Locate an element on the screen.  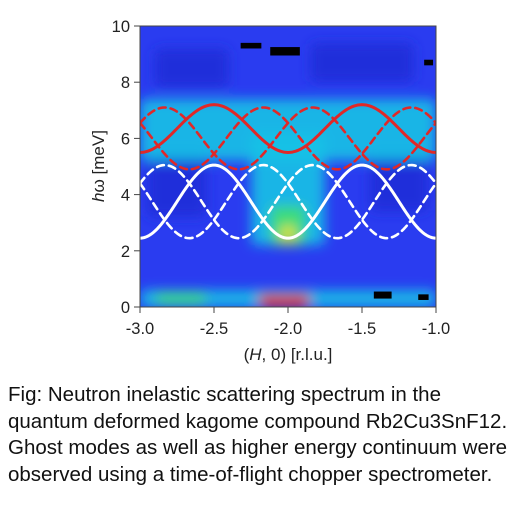
x-tick-label-0: -3.0 is located at coordinates (140, 329).